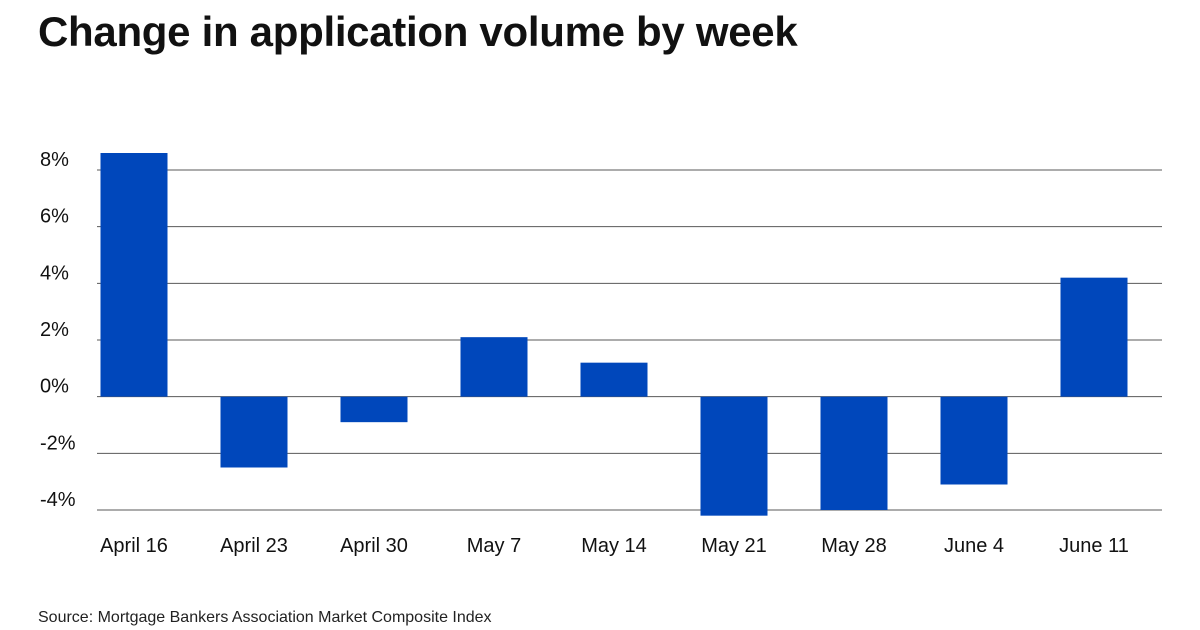 Image resolution: width=1200 pixels, height=630 pixels. I want to click on x-category-label: May 14, so click(614, 546).